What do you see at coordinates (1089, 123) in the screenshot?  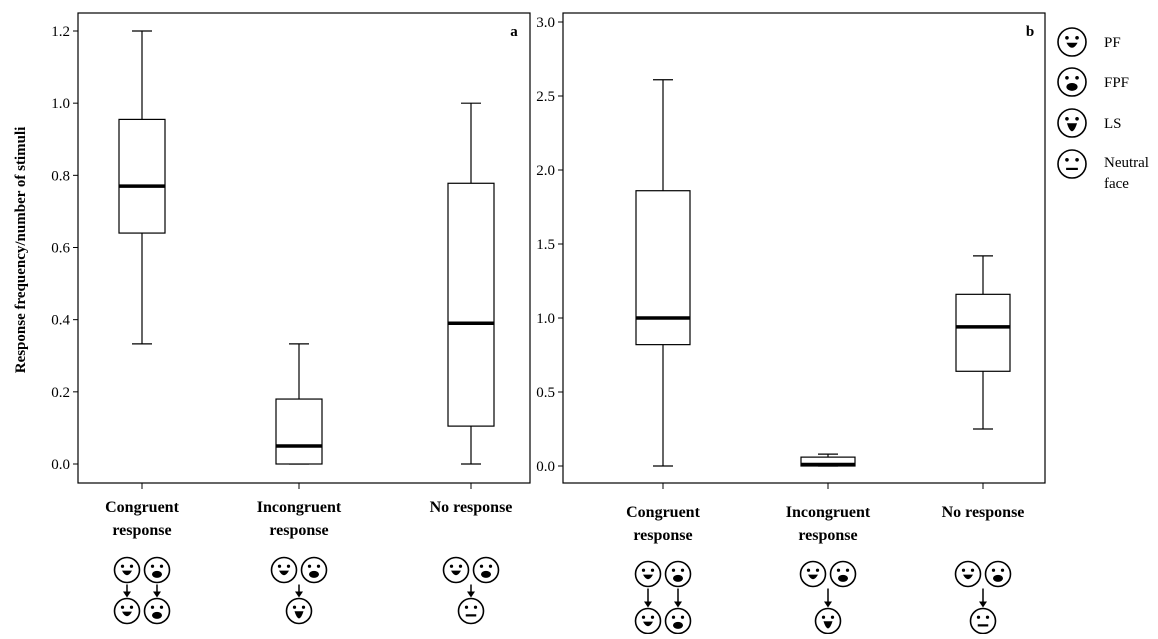 I see `legend-item: LS` at bounding box center [1089, 123].